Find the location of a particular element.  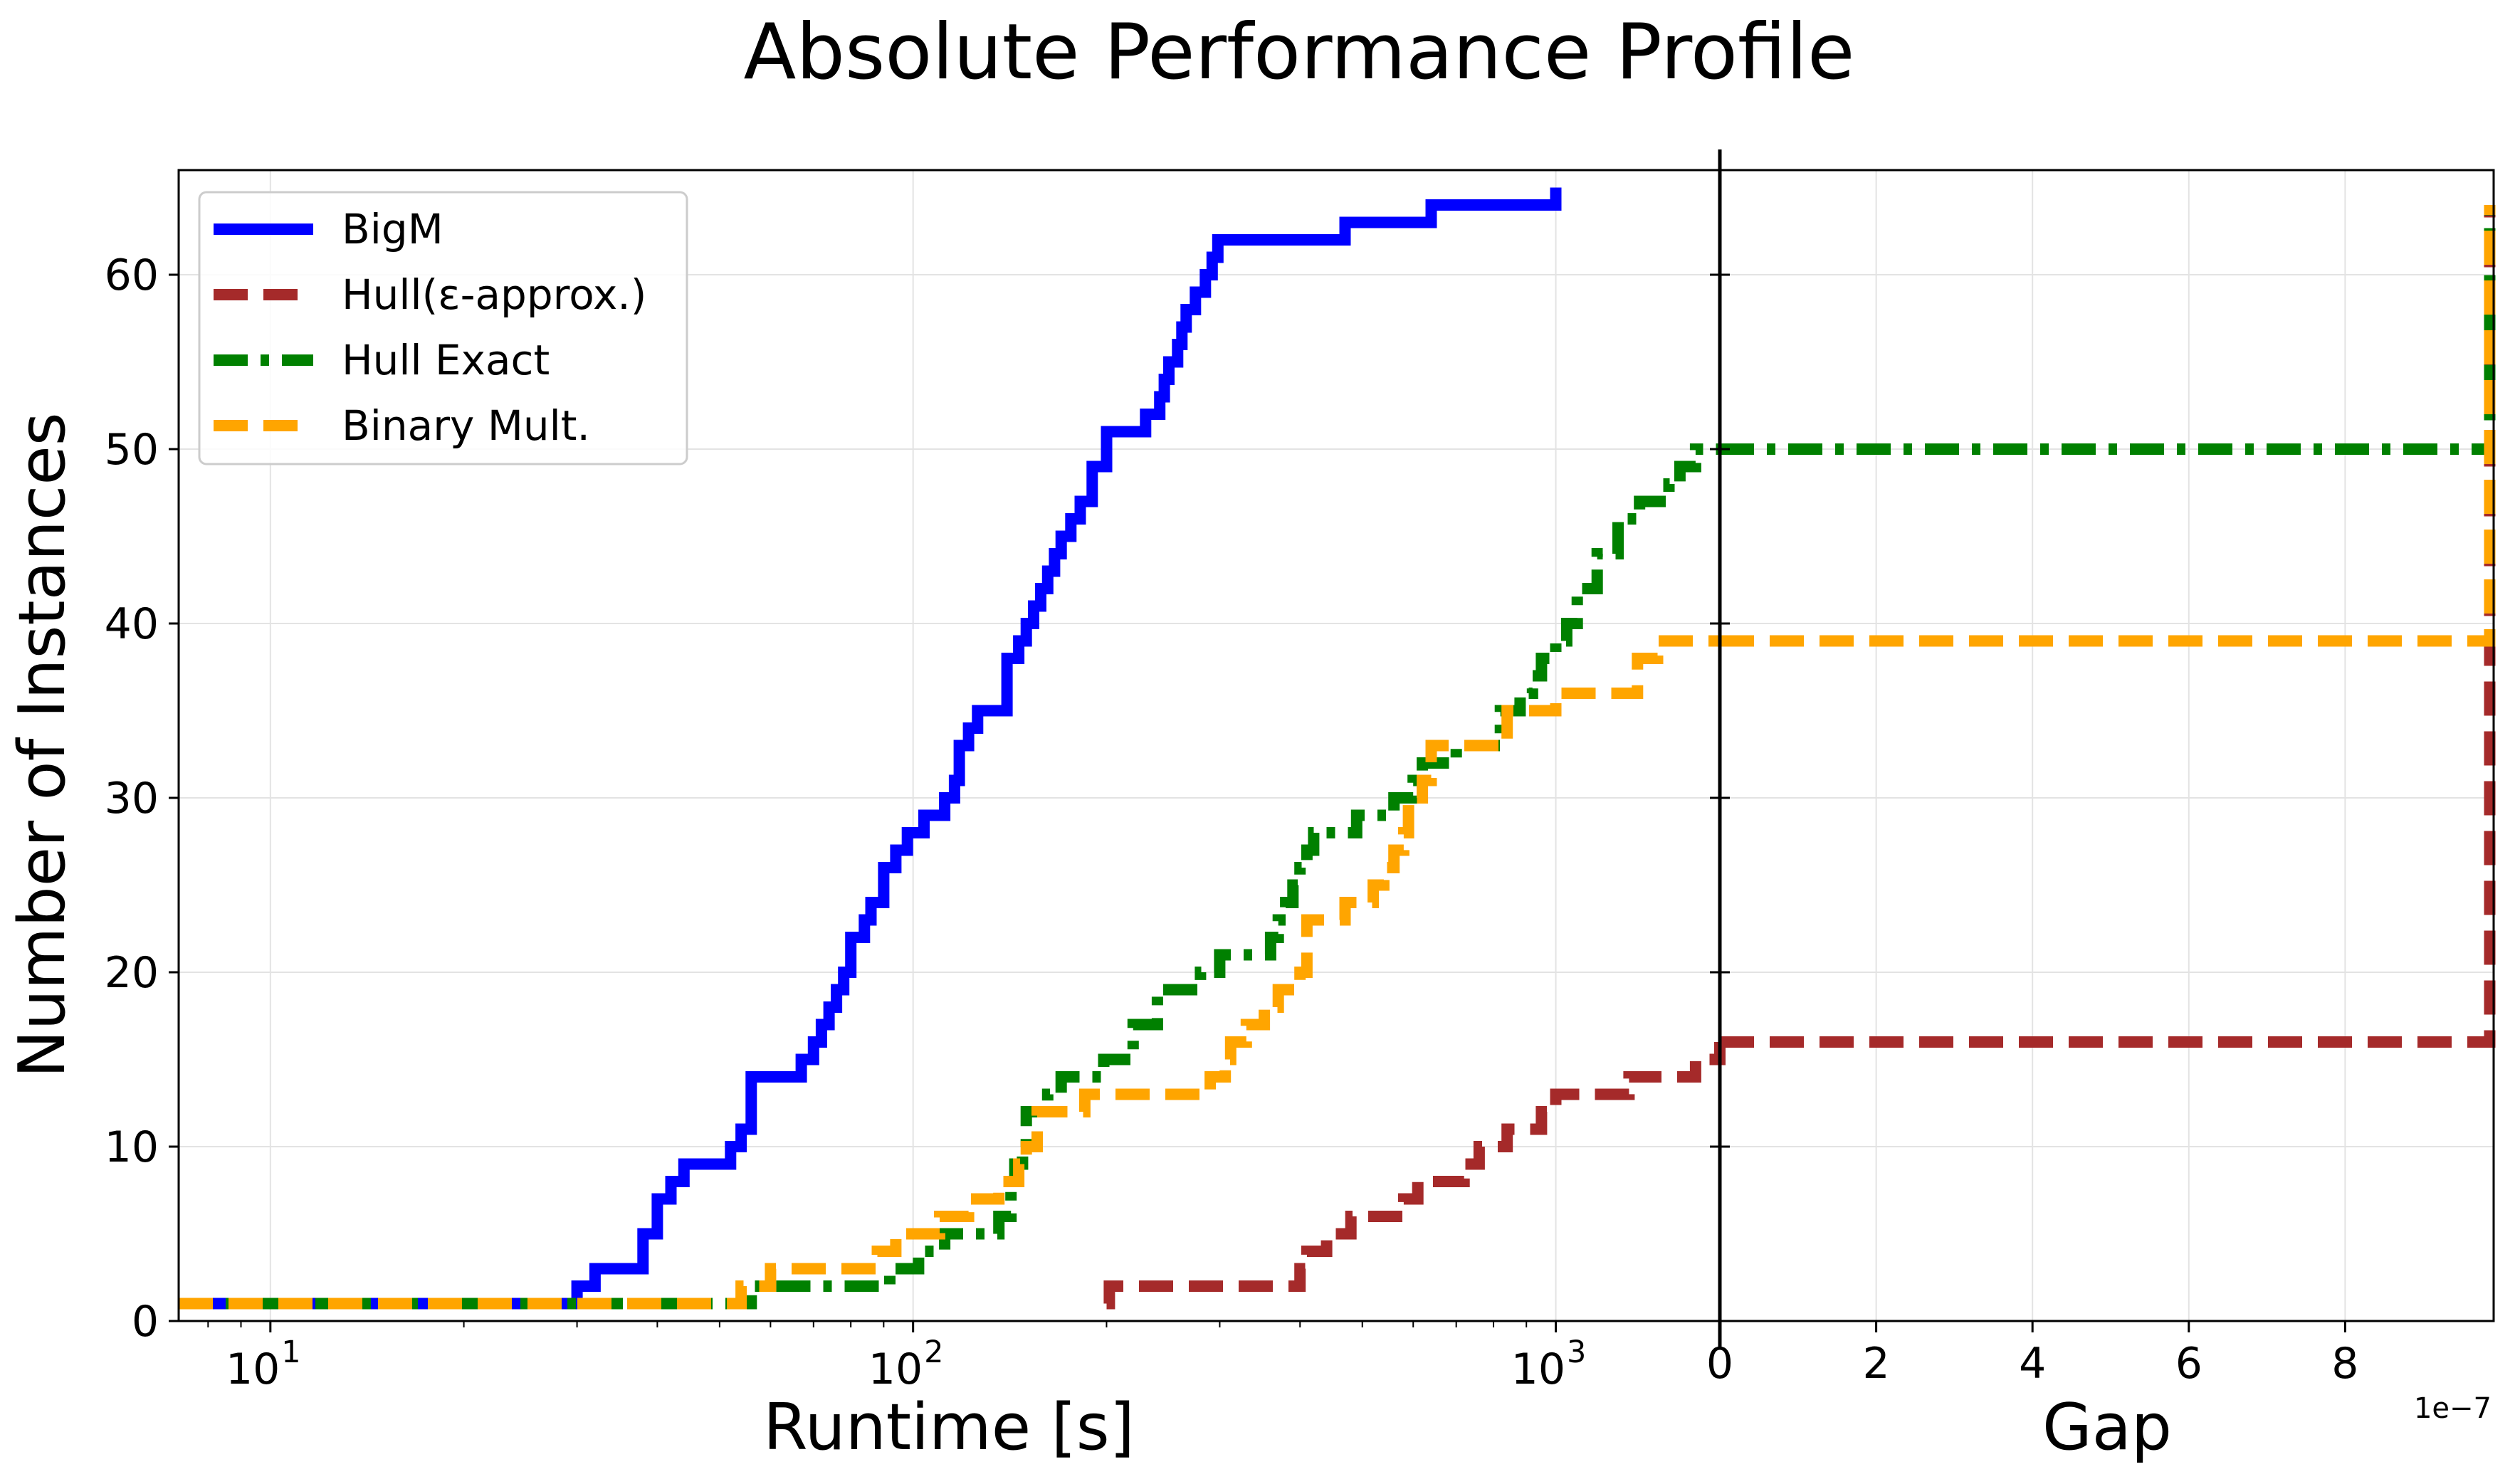

gap-x-axis-label: Gap is located at coordinates (2107, 1427).